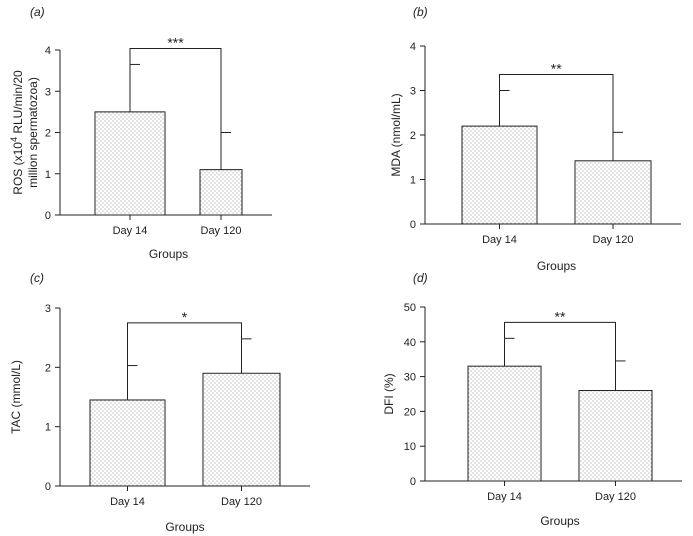 The image size is (693, 536). Describe the element at coordinates (33, 132) in the screenshot. I see `y-axis-label-line2: million spermatozoa)` at that location.